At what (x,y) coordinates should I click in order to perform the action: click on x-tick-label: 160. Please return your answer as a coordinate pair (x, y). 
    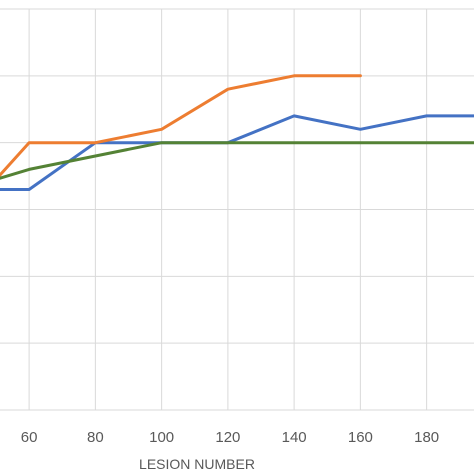
    Looking at the image, I should click on (360, 437).